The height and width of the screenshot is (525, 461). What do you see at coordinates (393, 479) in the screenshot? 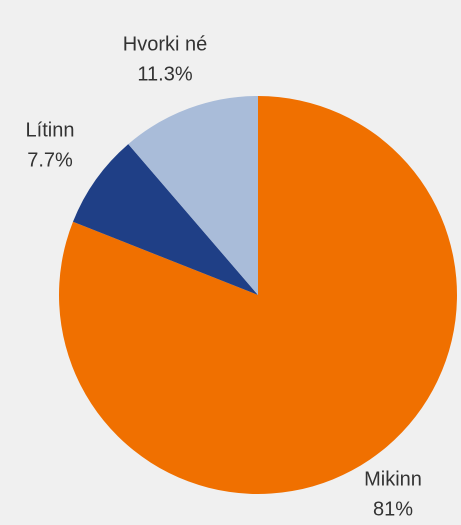
I see `slice-label: Mikinn` at bounding box center [393, 479].